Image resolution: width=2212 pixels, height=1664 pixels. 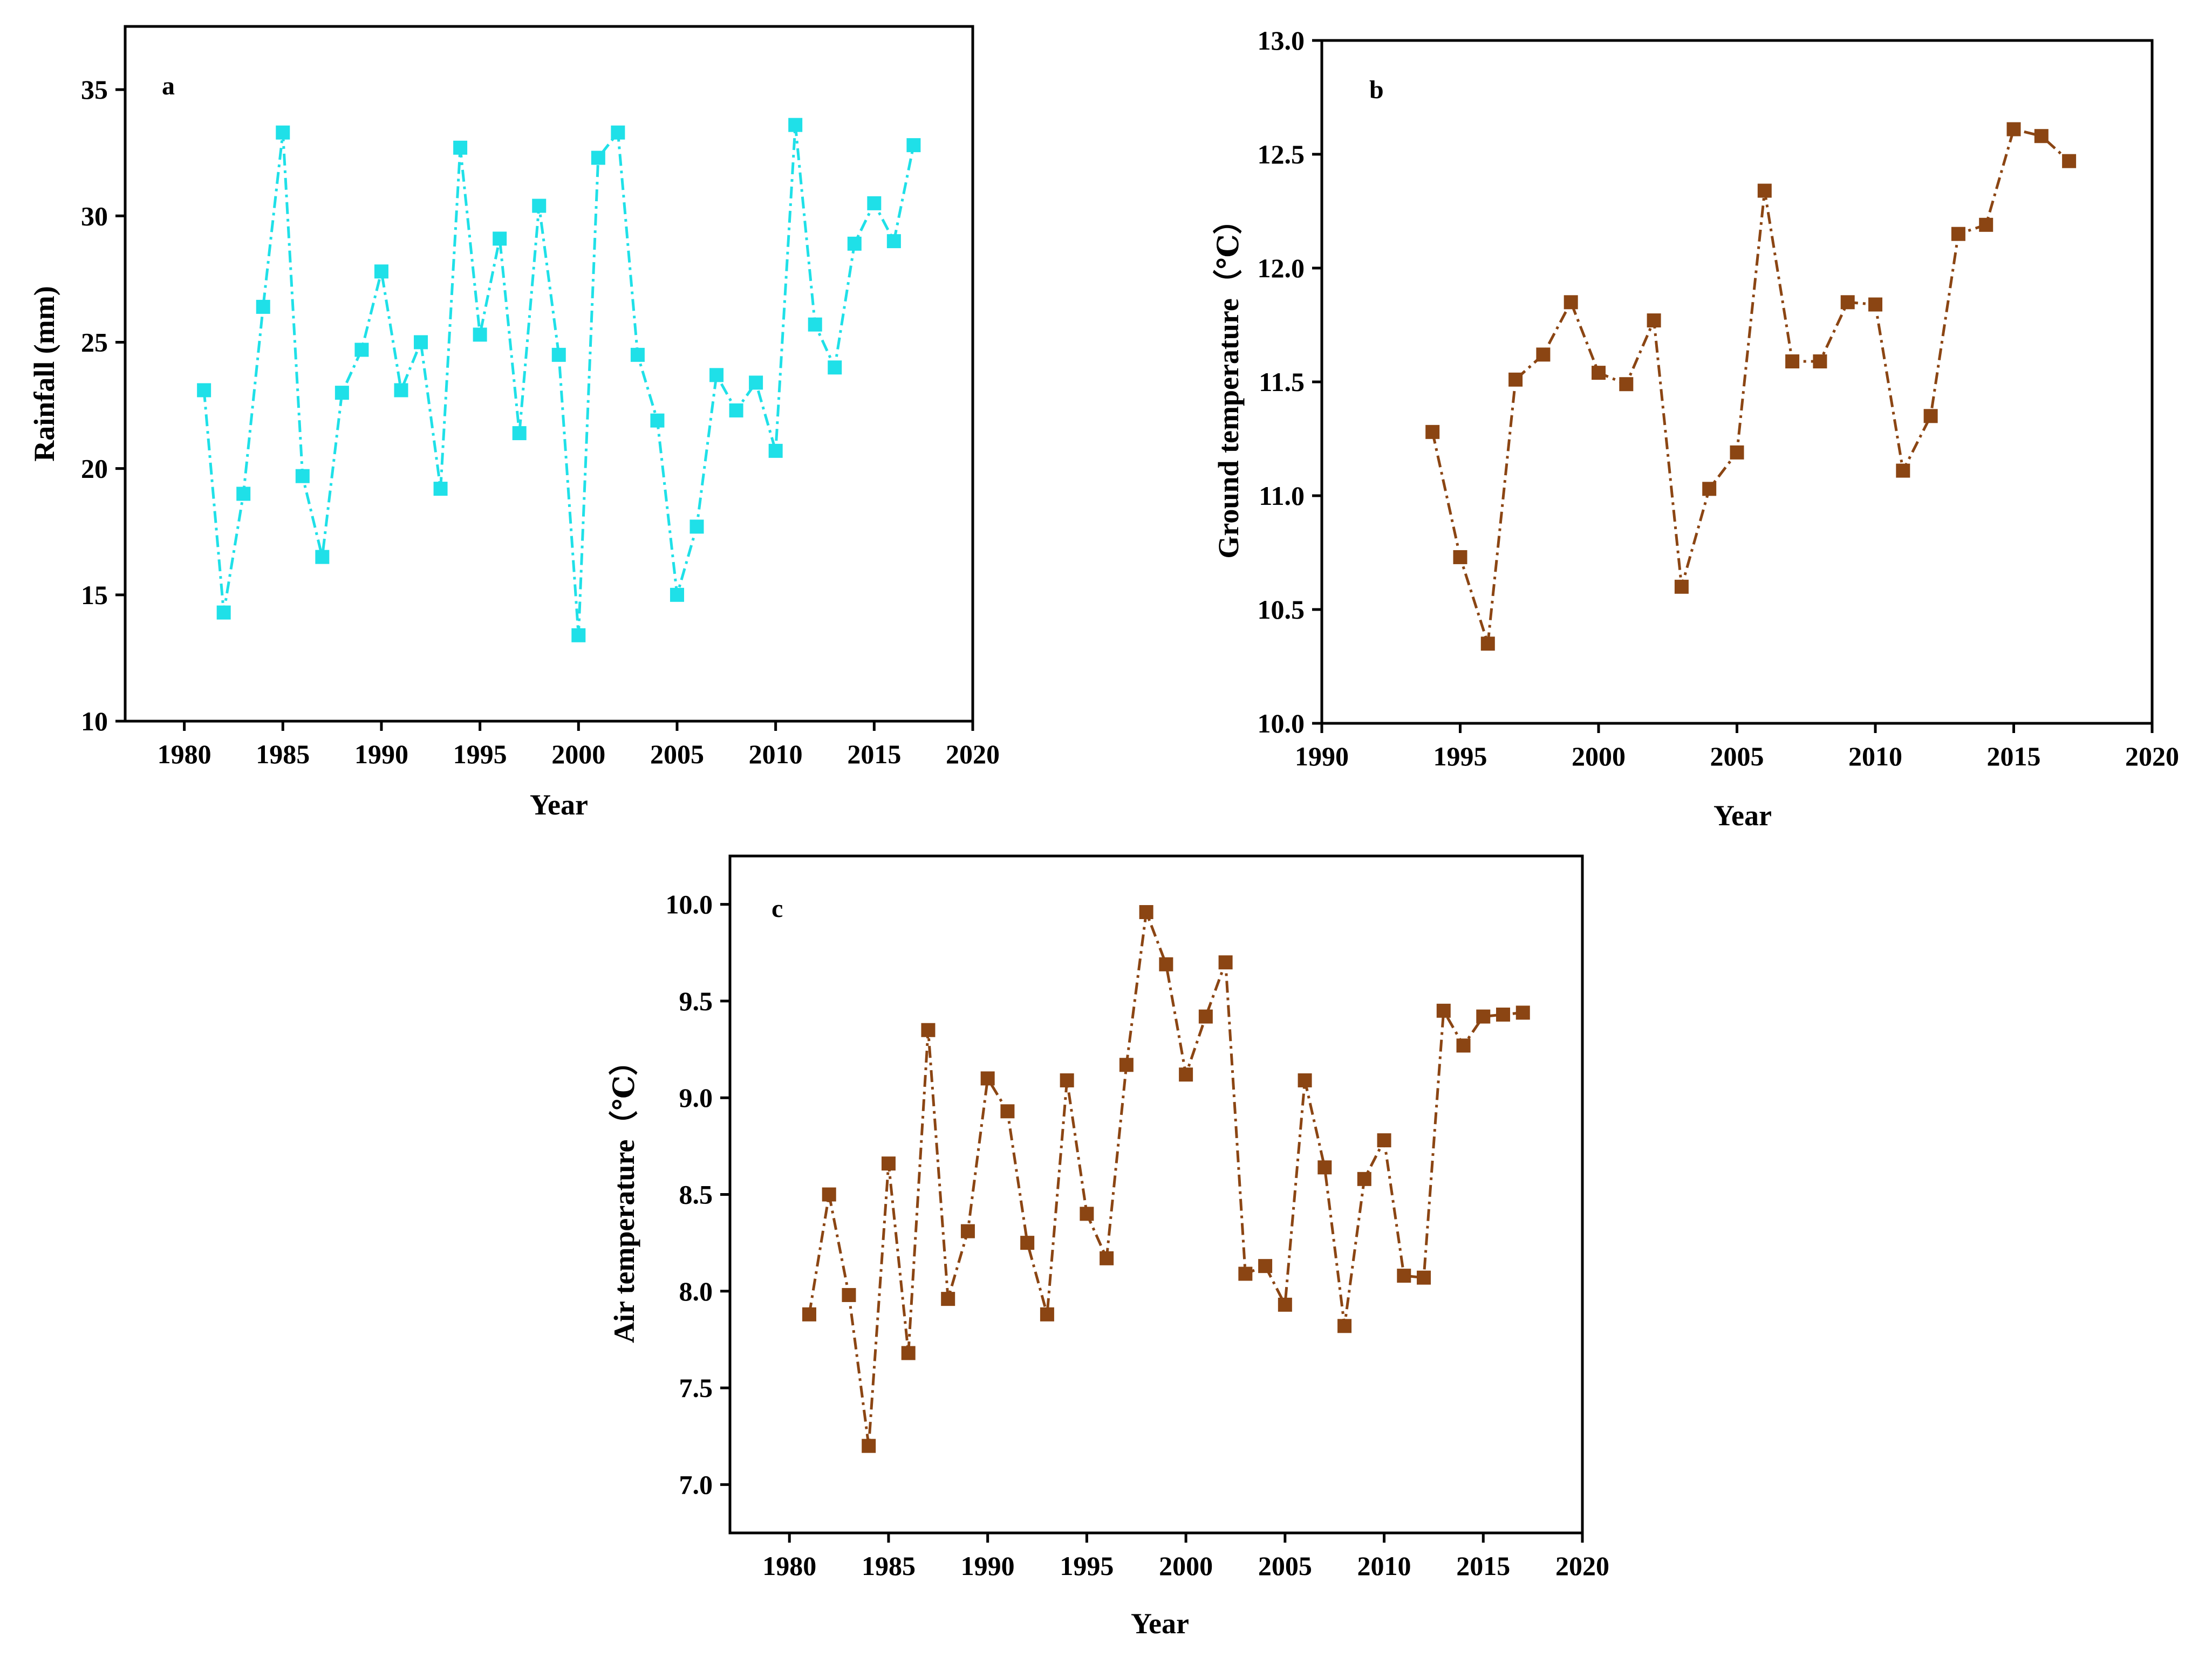 What do you see at coordinates (559, 805) in the screenshot?
I see `x-axis-title-a: Year` at bounding box center [559, 805].